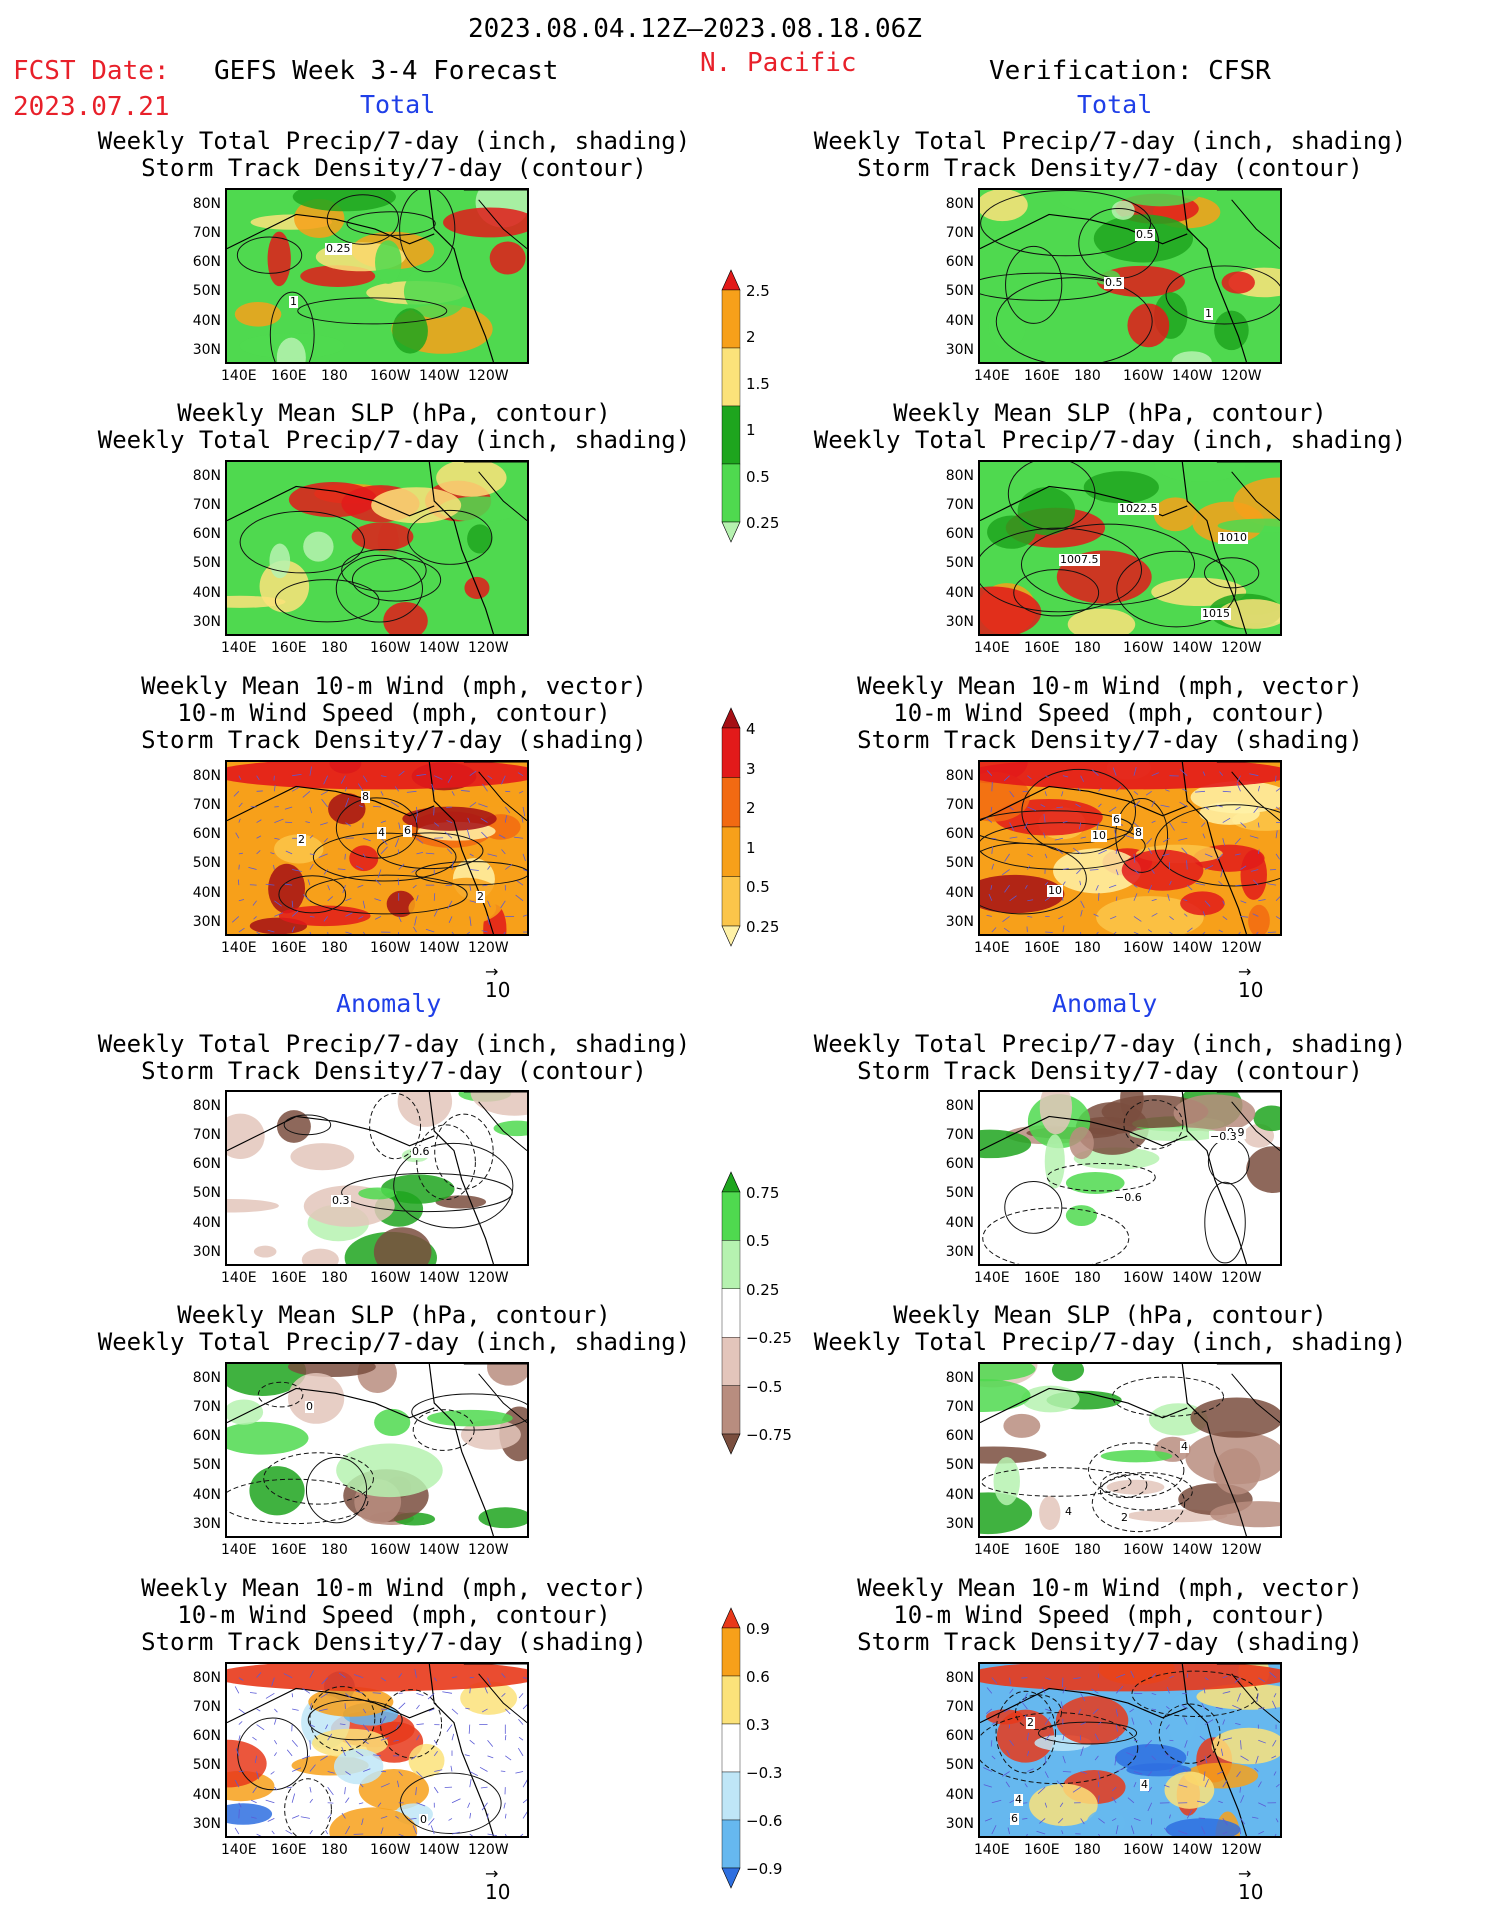  What do you see at coordinates (1130, 548) in the screenshot?
I see `precip-map: 1010 1007.5 1015 1022.5` at bounding box center [1130, 548].